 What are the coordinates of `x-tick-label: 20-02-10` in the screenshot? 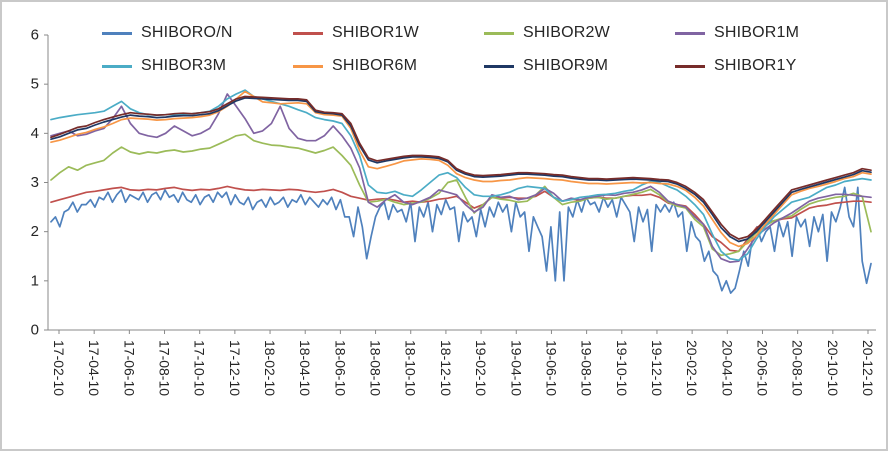 It's located at (692, 368).